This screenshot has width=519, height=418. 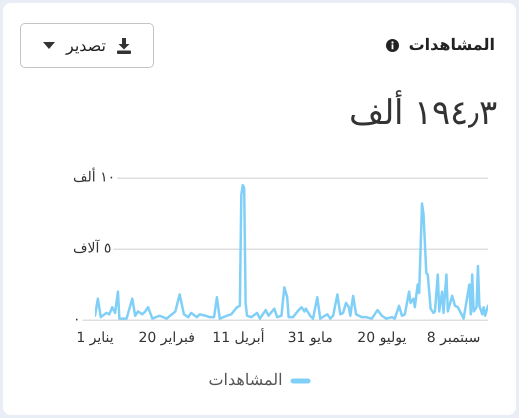 I want to click on y-tick-label: ٠, so click(x=77, y=320).